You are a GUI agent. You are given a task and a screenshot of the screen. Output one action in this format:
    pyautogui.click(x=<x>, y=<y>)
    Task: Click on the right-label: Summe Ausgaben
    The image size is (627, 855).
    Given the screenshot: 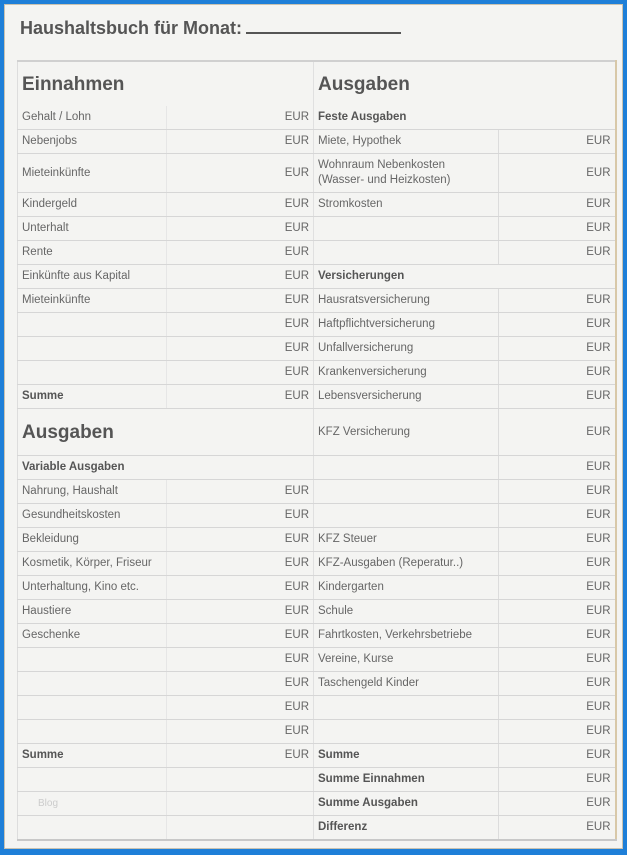 What is the action you would take?
    pyautogui.click(x=406, y=803)
    